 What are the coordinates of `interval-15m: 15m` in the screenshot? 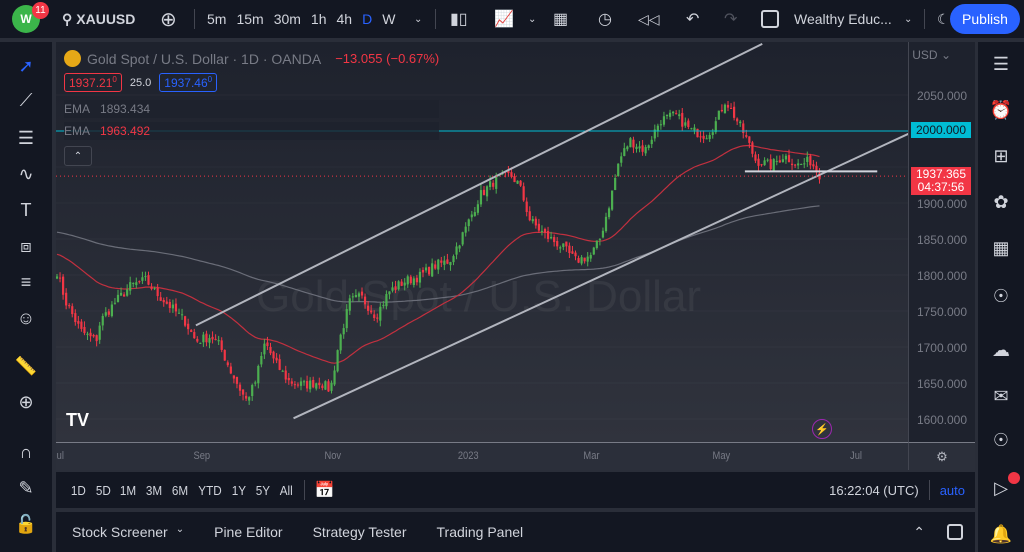 It's located at (250, 19).